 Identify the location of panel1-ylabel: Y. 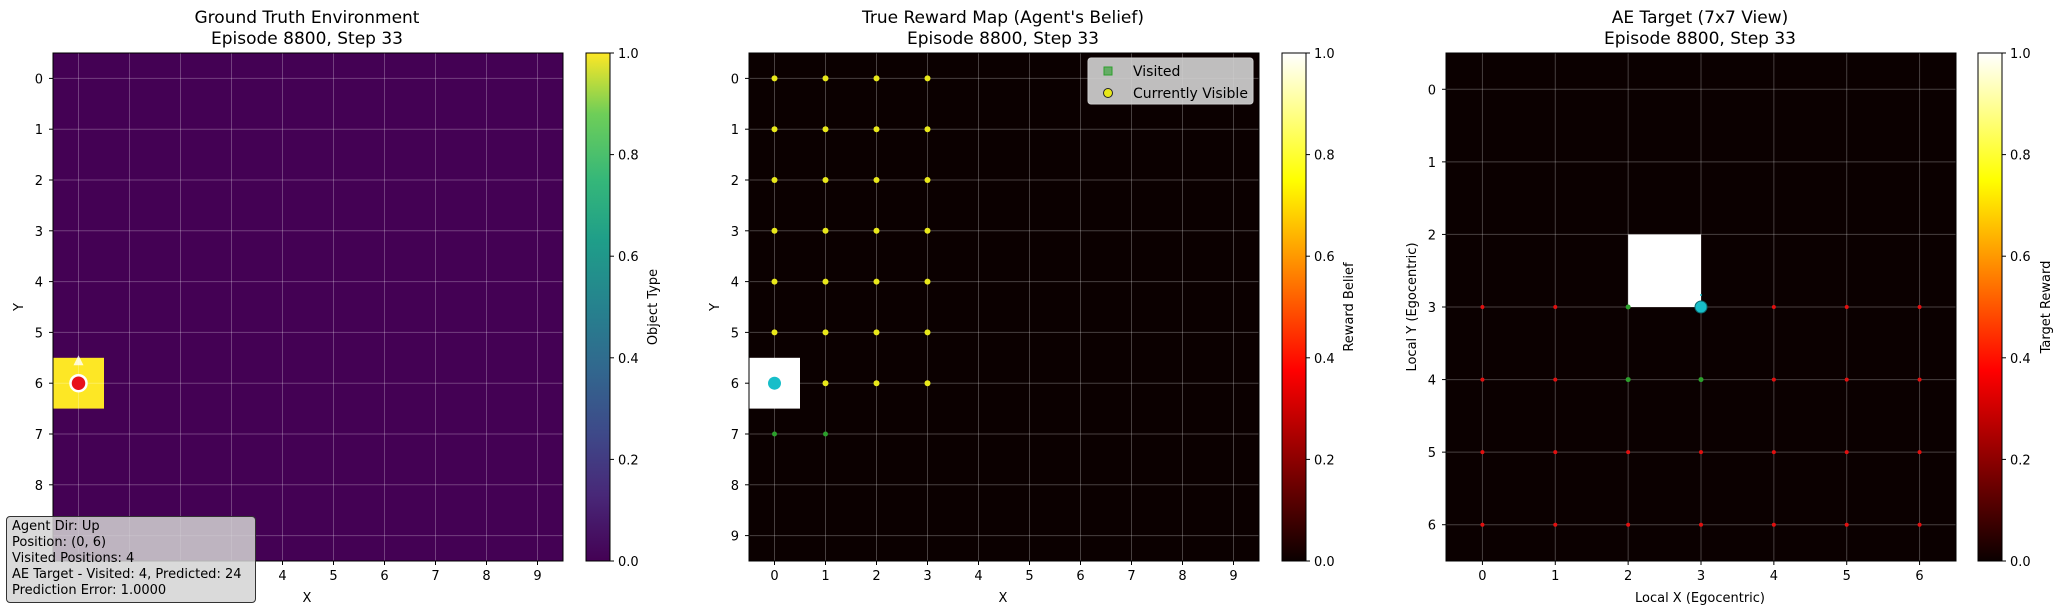
(19, 307).